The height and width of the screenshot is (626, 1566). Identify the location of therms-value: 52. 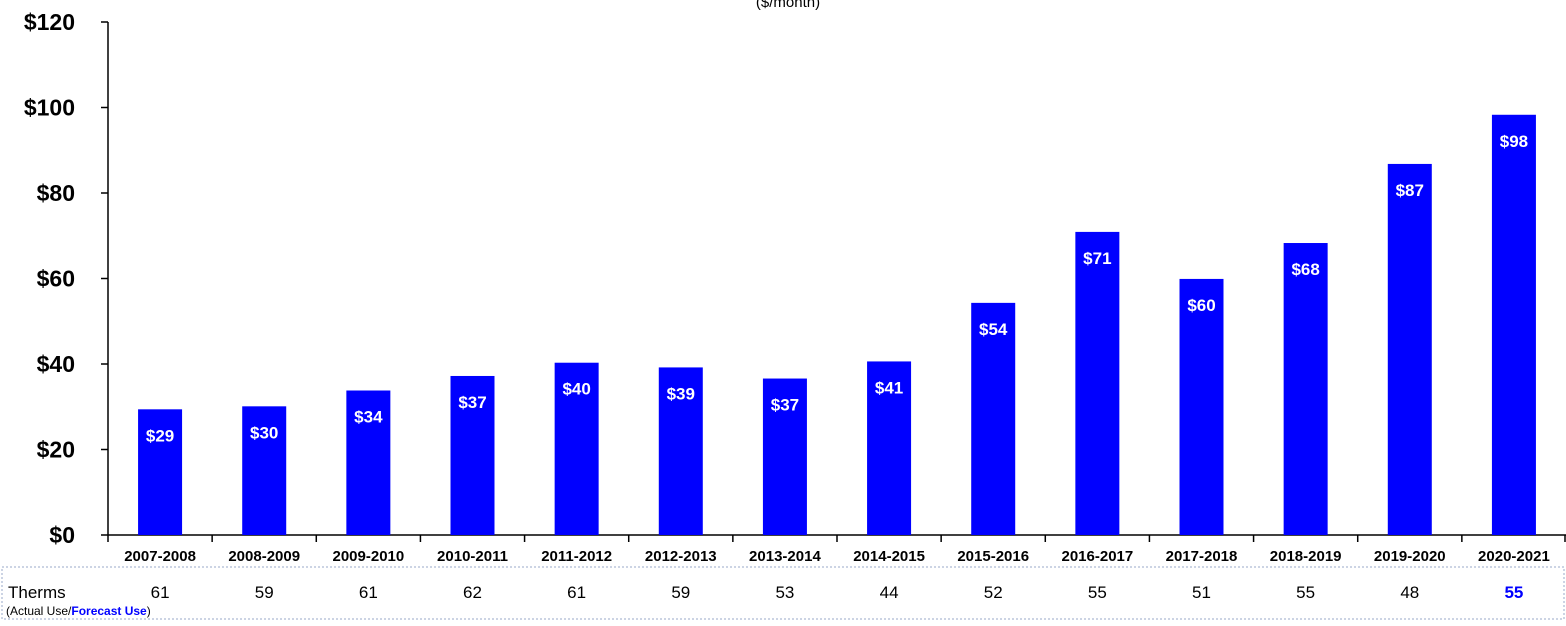
(993, 592).